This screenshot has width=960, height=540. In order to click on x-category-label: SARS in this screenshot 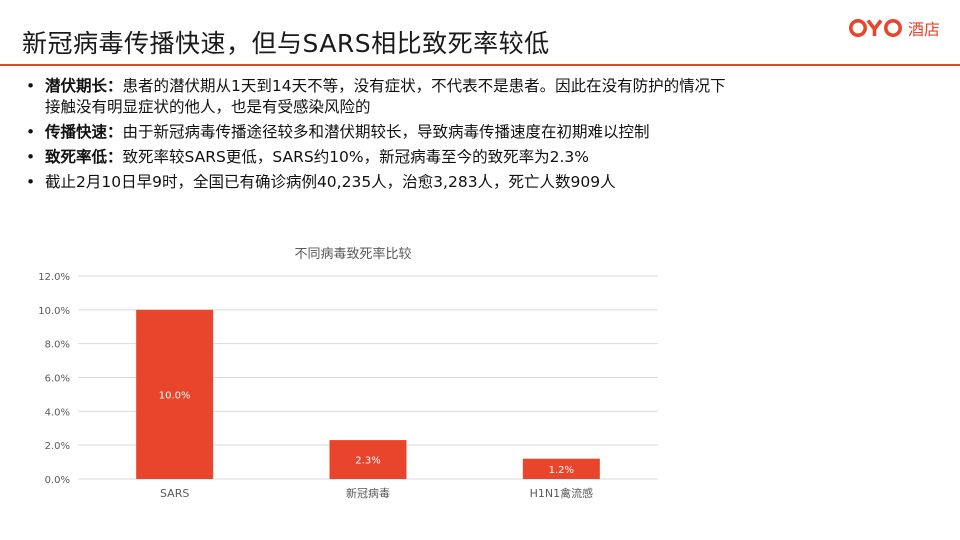, I will do `click(174, 493)`.